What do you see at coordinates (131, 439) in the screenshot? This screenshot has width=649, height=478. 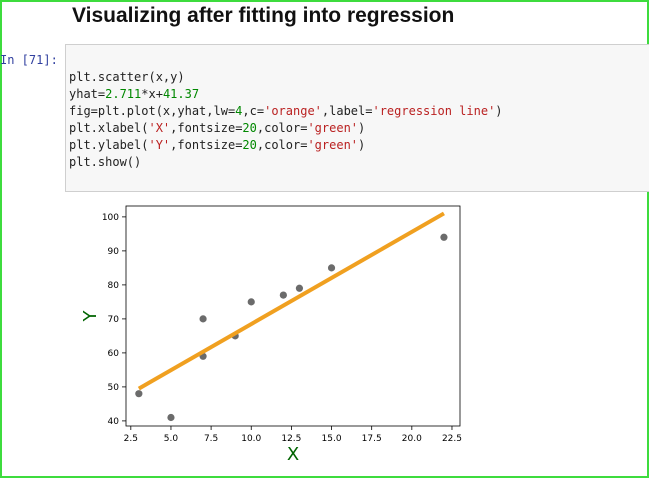 I see `x-tick-label: 2.5` at bounding box center [131, 439].